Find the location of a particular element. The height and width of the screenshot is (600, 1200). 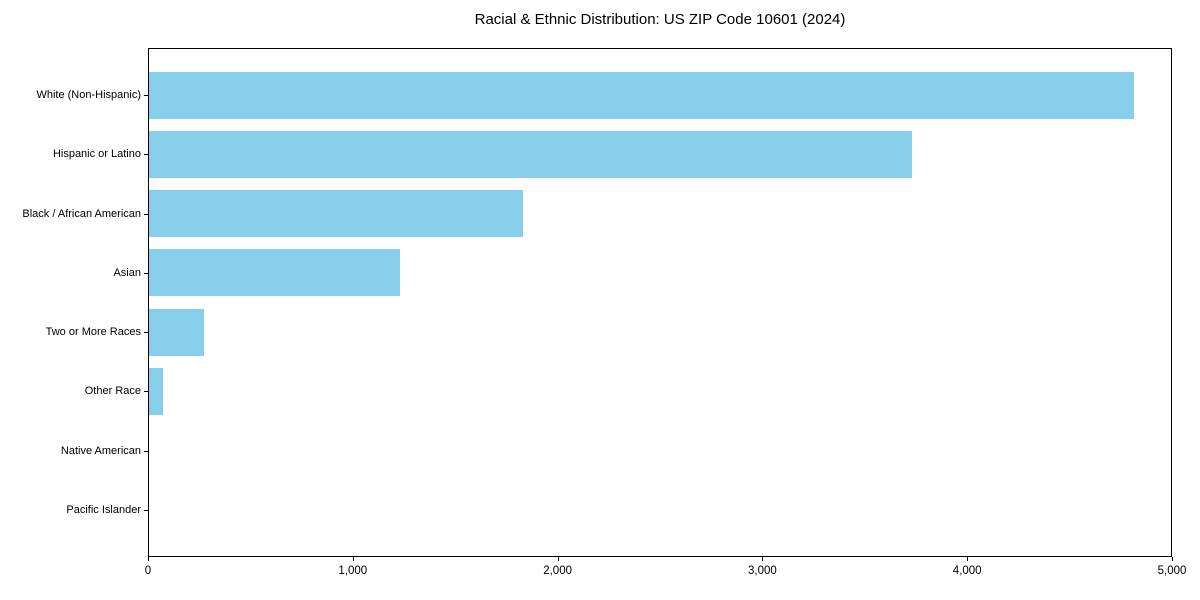

y-axis-label: Pacific Islander is located at coordinates (103, 510).